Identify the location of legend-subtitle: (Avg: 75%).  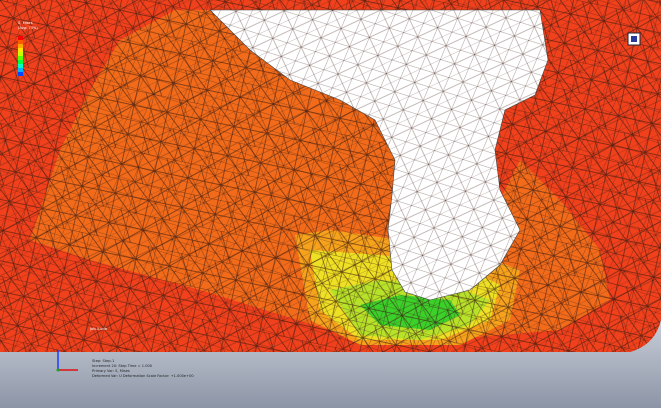
(28, 28).